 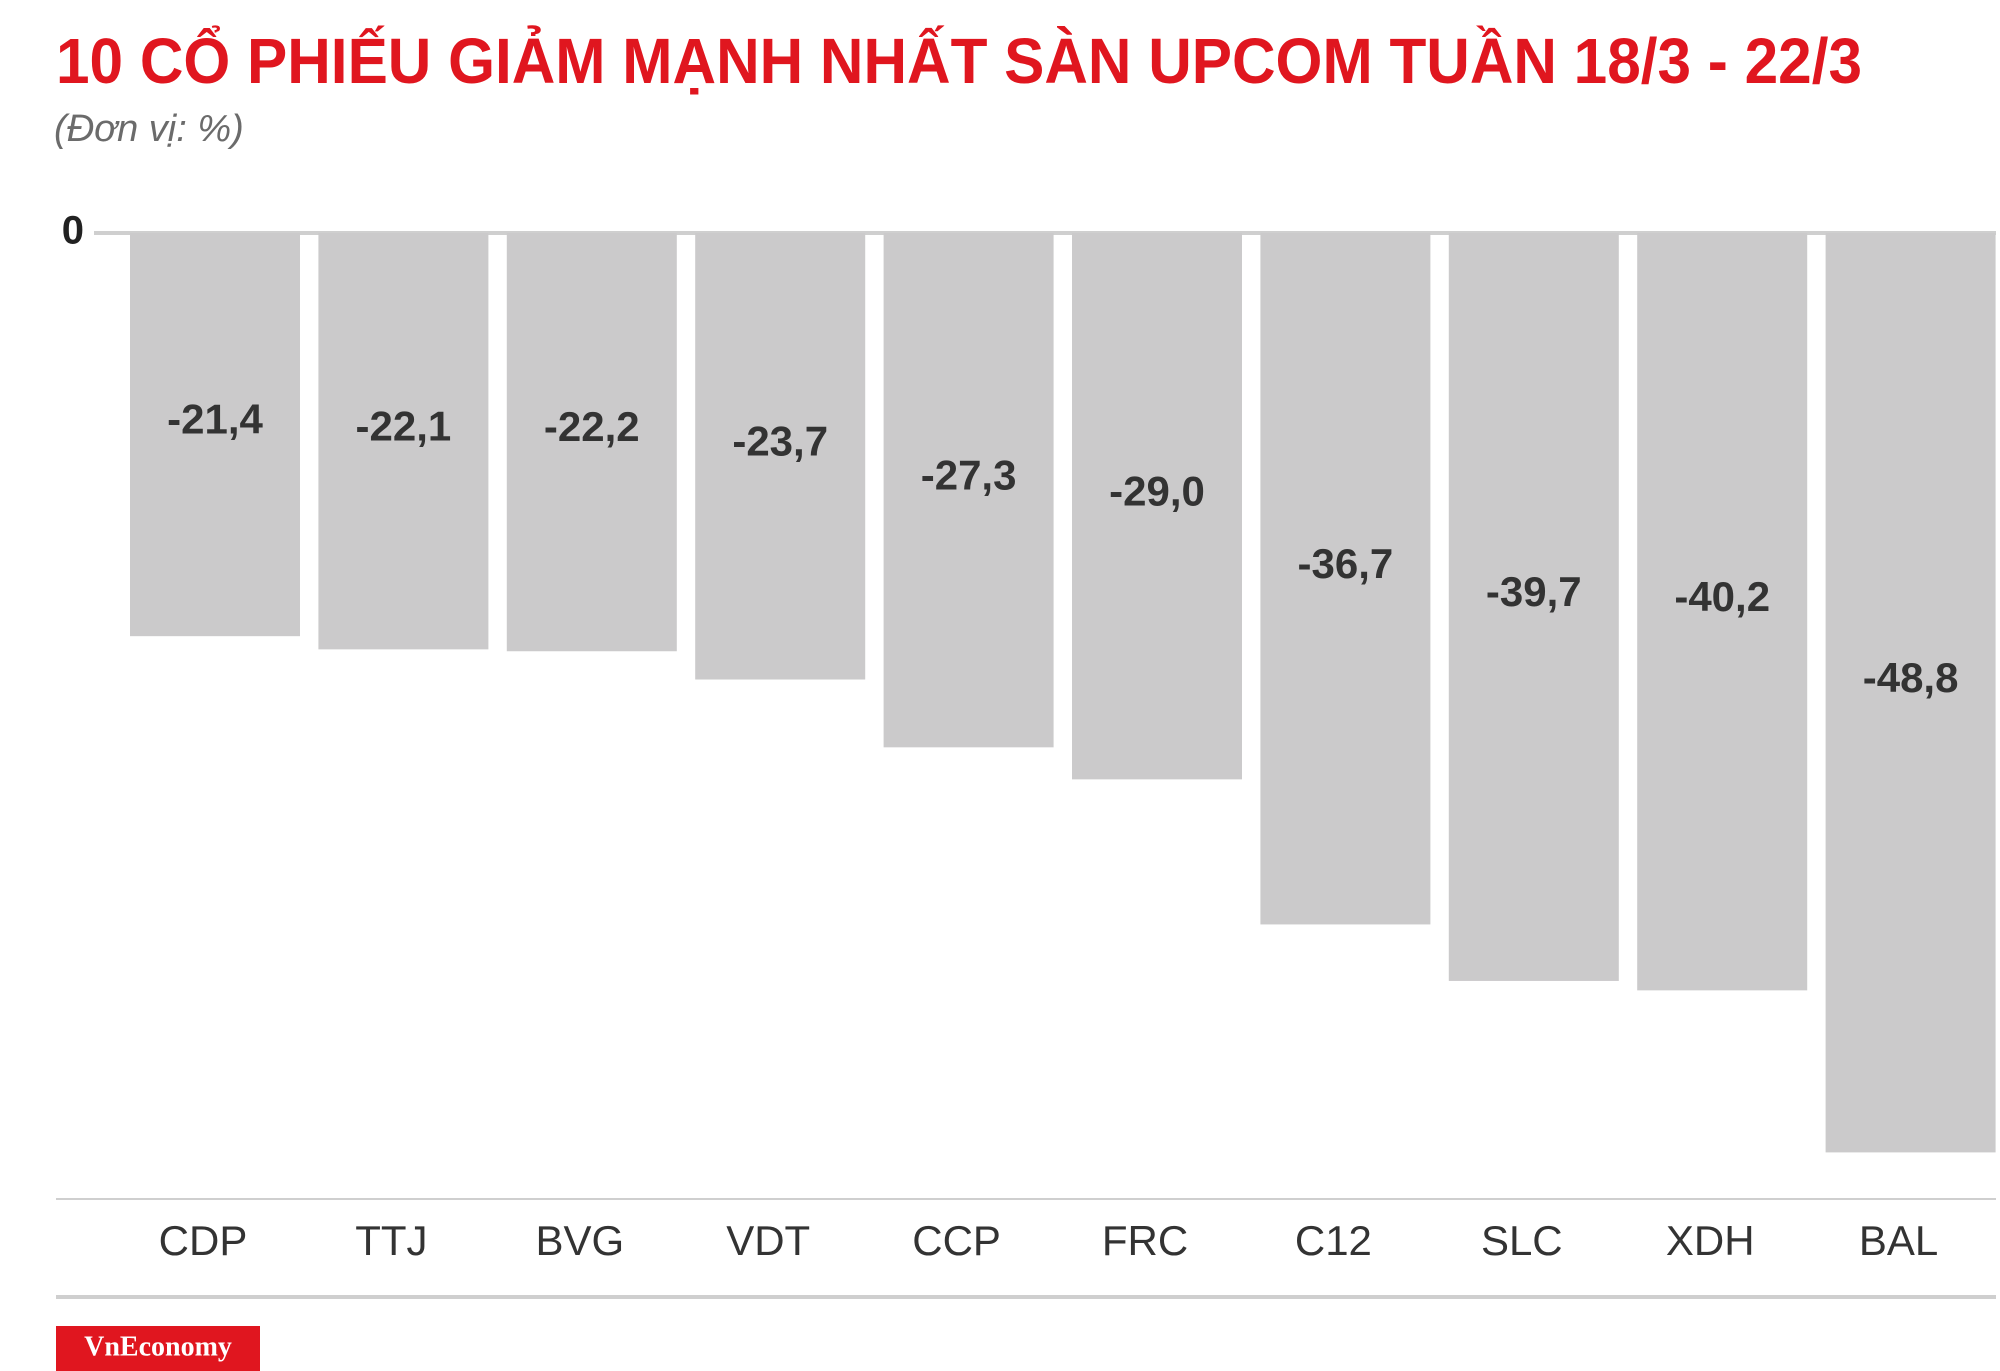 I want to click on x-tick-label: VDT, so click(x=768, y=1240).